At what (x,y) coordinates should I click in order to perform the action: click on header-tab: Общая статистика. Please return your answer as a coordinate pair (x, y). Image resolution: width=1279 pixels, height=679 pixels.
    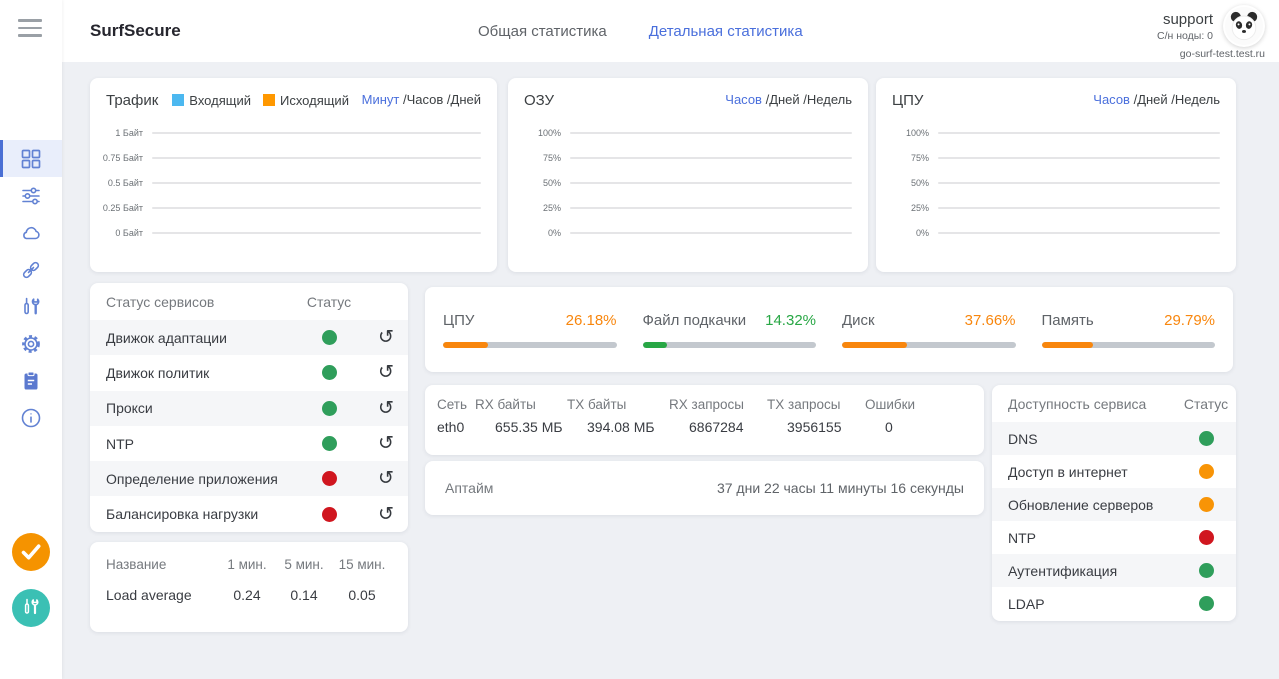
    Looking at the image, I should click on (542, 31).